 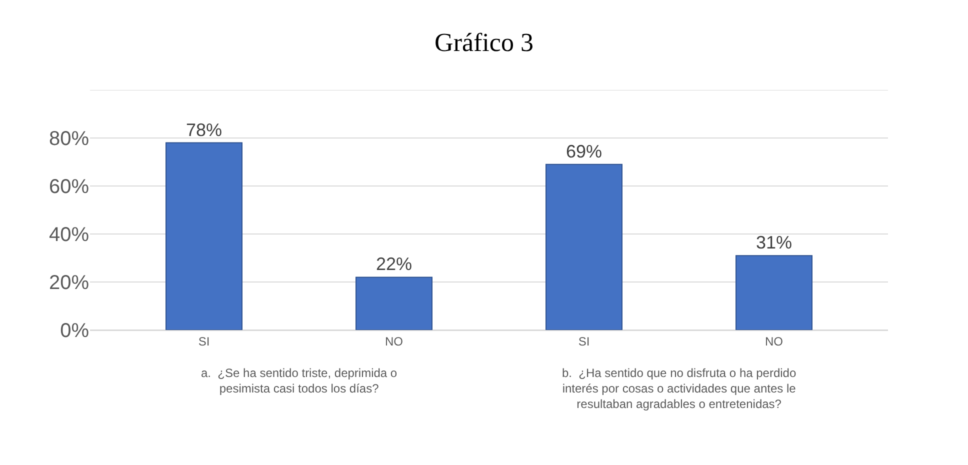 I want to click on text: b. ¿Ha sentido que no disfruta o ha perdido interés por cosas o actividades que antes le resultaban agradables o entretenidas?, so click(x=679, y=389).